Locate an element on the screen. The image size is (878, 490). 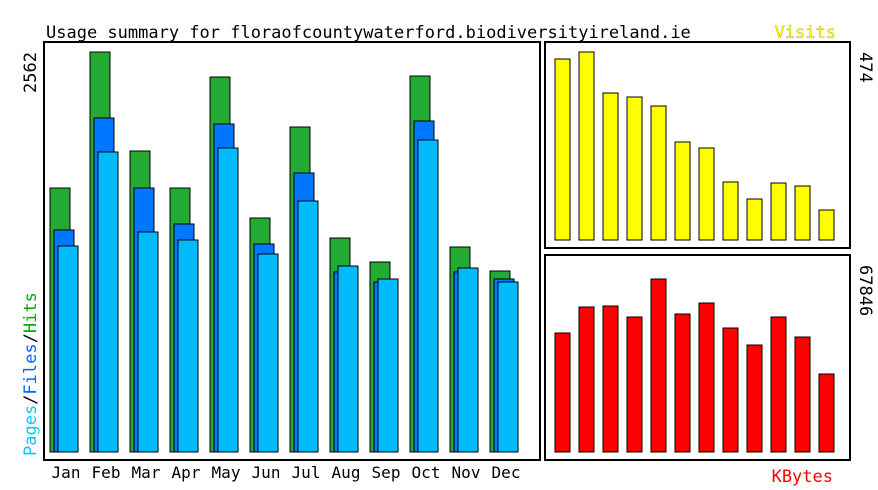
bar-visits-mar is located at coordinates (610, 166).